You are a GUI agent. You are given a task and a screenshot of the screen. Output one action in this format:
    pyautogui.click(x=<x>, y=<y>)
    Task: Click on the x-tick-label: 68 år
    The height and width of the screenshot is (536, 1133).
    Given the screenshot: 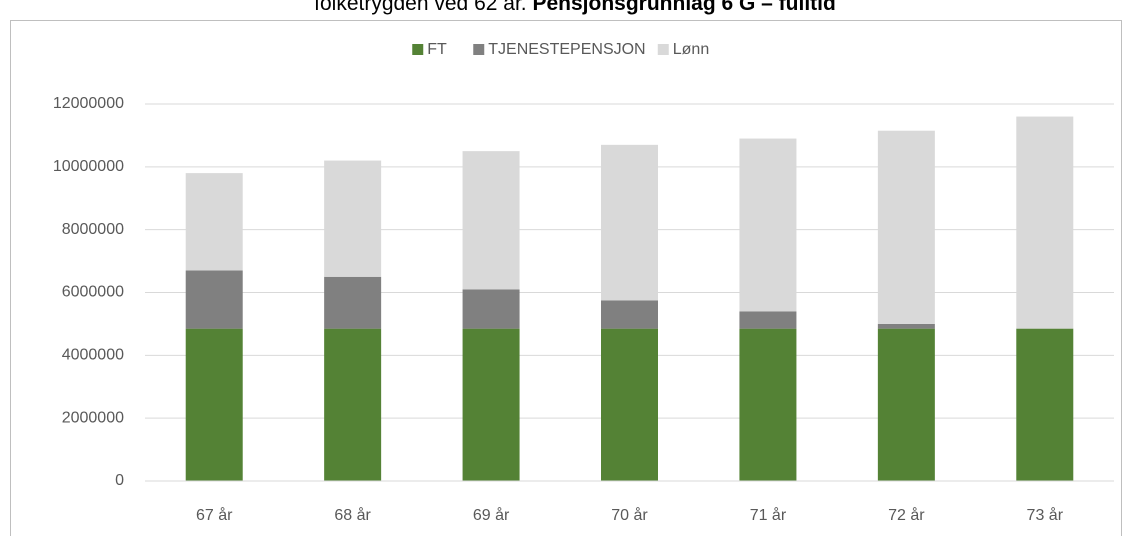 What is the action you would take?
    pyautogui.click(x=352, y=515)
    